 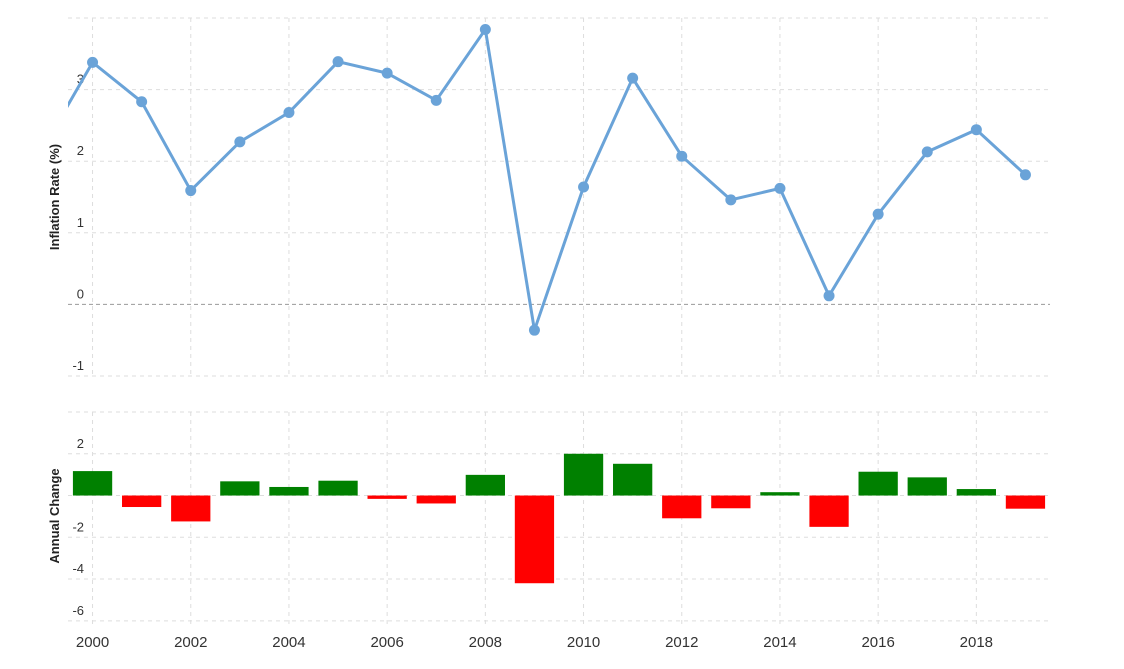 What do you see at coordinates (190, 642) in the screenshot?
I see `x-tick-label: 2002` at bounding box center [190, 642].